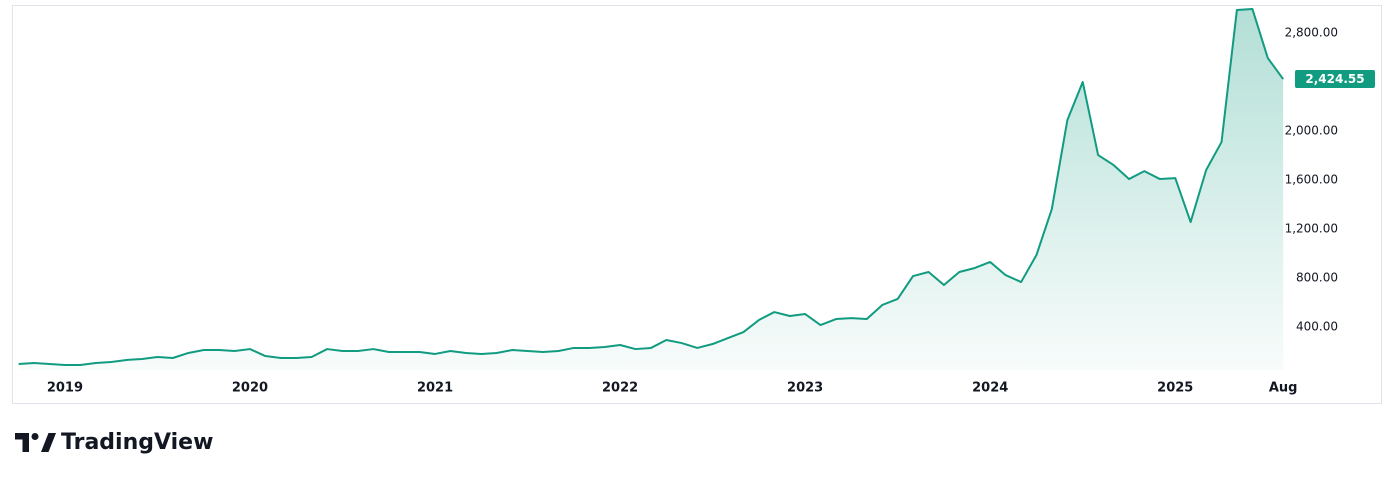 This screenshot has height=484, width=1394. Describe the element at coordinates (1311, 229) in the screenshot. I see `y-tick-label: 1,200.00` at that location.